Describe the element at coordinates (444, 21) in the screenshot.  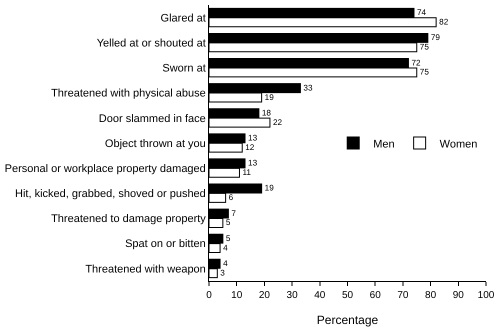
I see `data-label: 82` at that location.